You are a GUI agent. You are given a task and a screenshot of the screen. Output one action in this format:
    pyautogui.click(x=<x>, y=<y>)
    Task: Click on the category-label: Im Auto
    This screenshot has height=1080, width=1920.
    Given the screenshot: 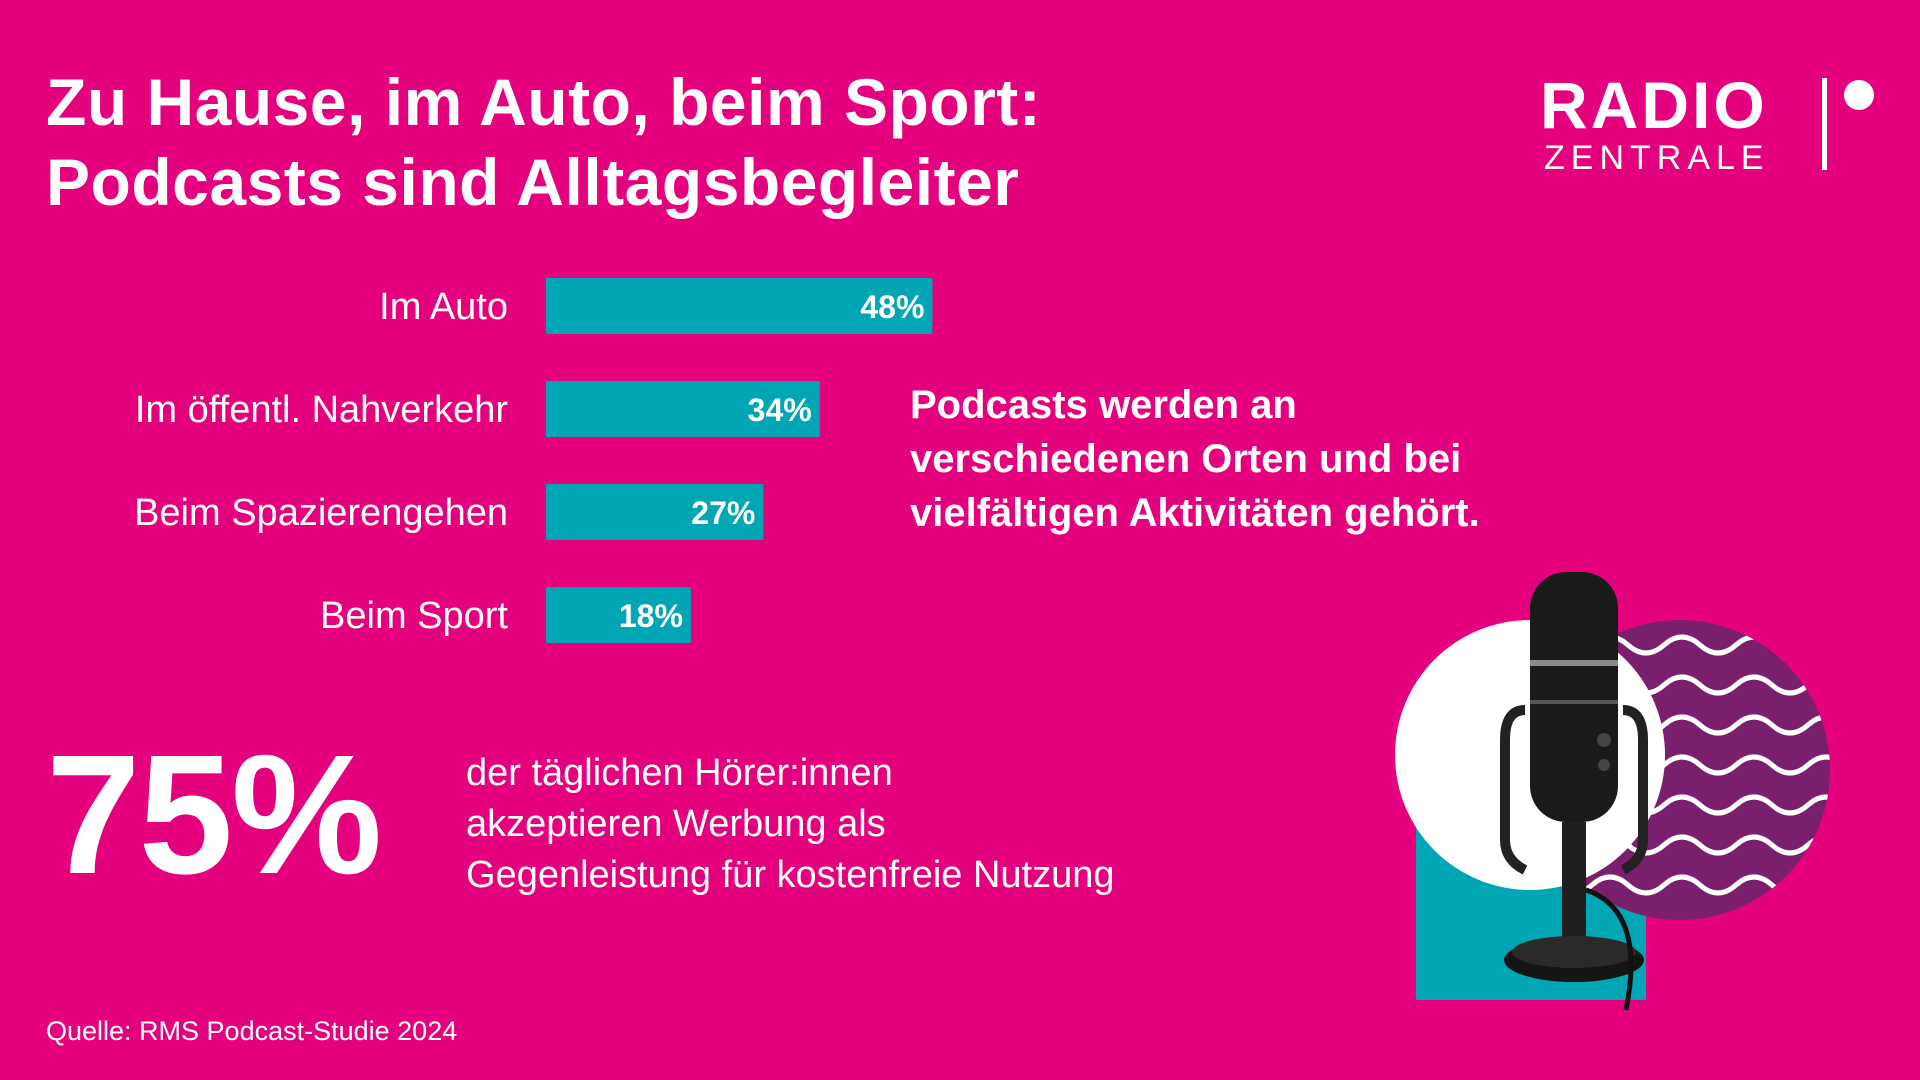 What is the action you would take?
    pyautogui.click(x=443, y=307)
    